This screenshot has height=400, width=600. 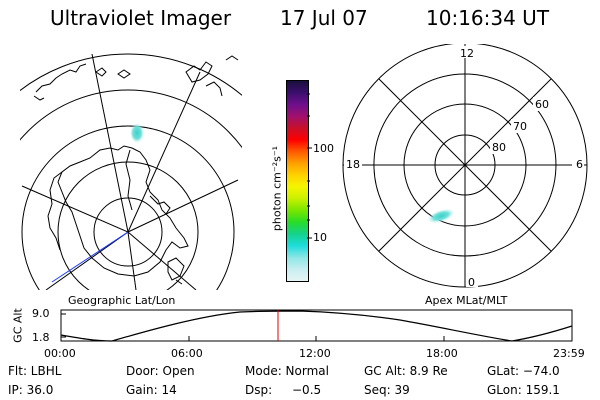 I want to click on polar-caption: Apex MLat/MLT, so click(x=466, y=300).